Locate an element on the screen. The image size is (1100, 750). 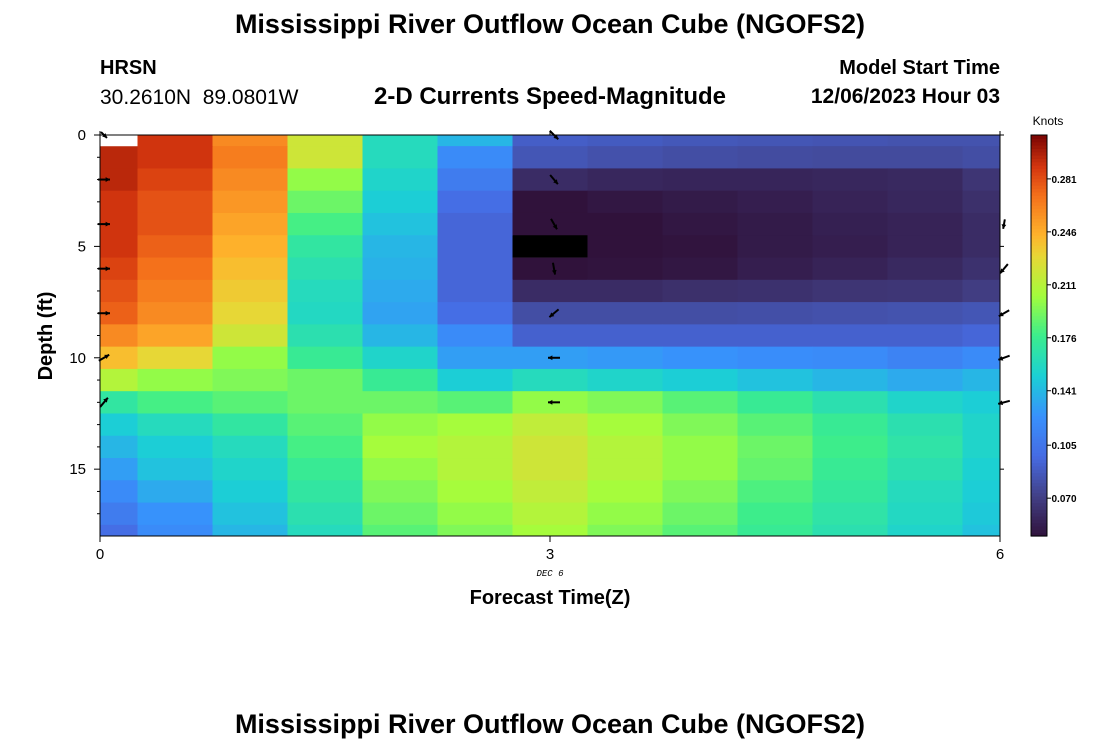
colorbar-tick-label: 0.211 is located at coordinates (1064, 286).